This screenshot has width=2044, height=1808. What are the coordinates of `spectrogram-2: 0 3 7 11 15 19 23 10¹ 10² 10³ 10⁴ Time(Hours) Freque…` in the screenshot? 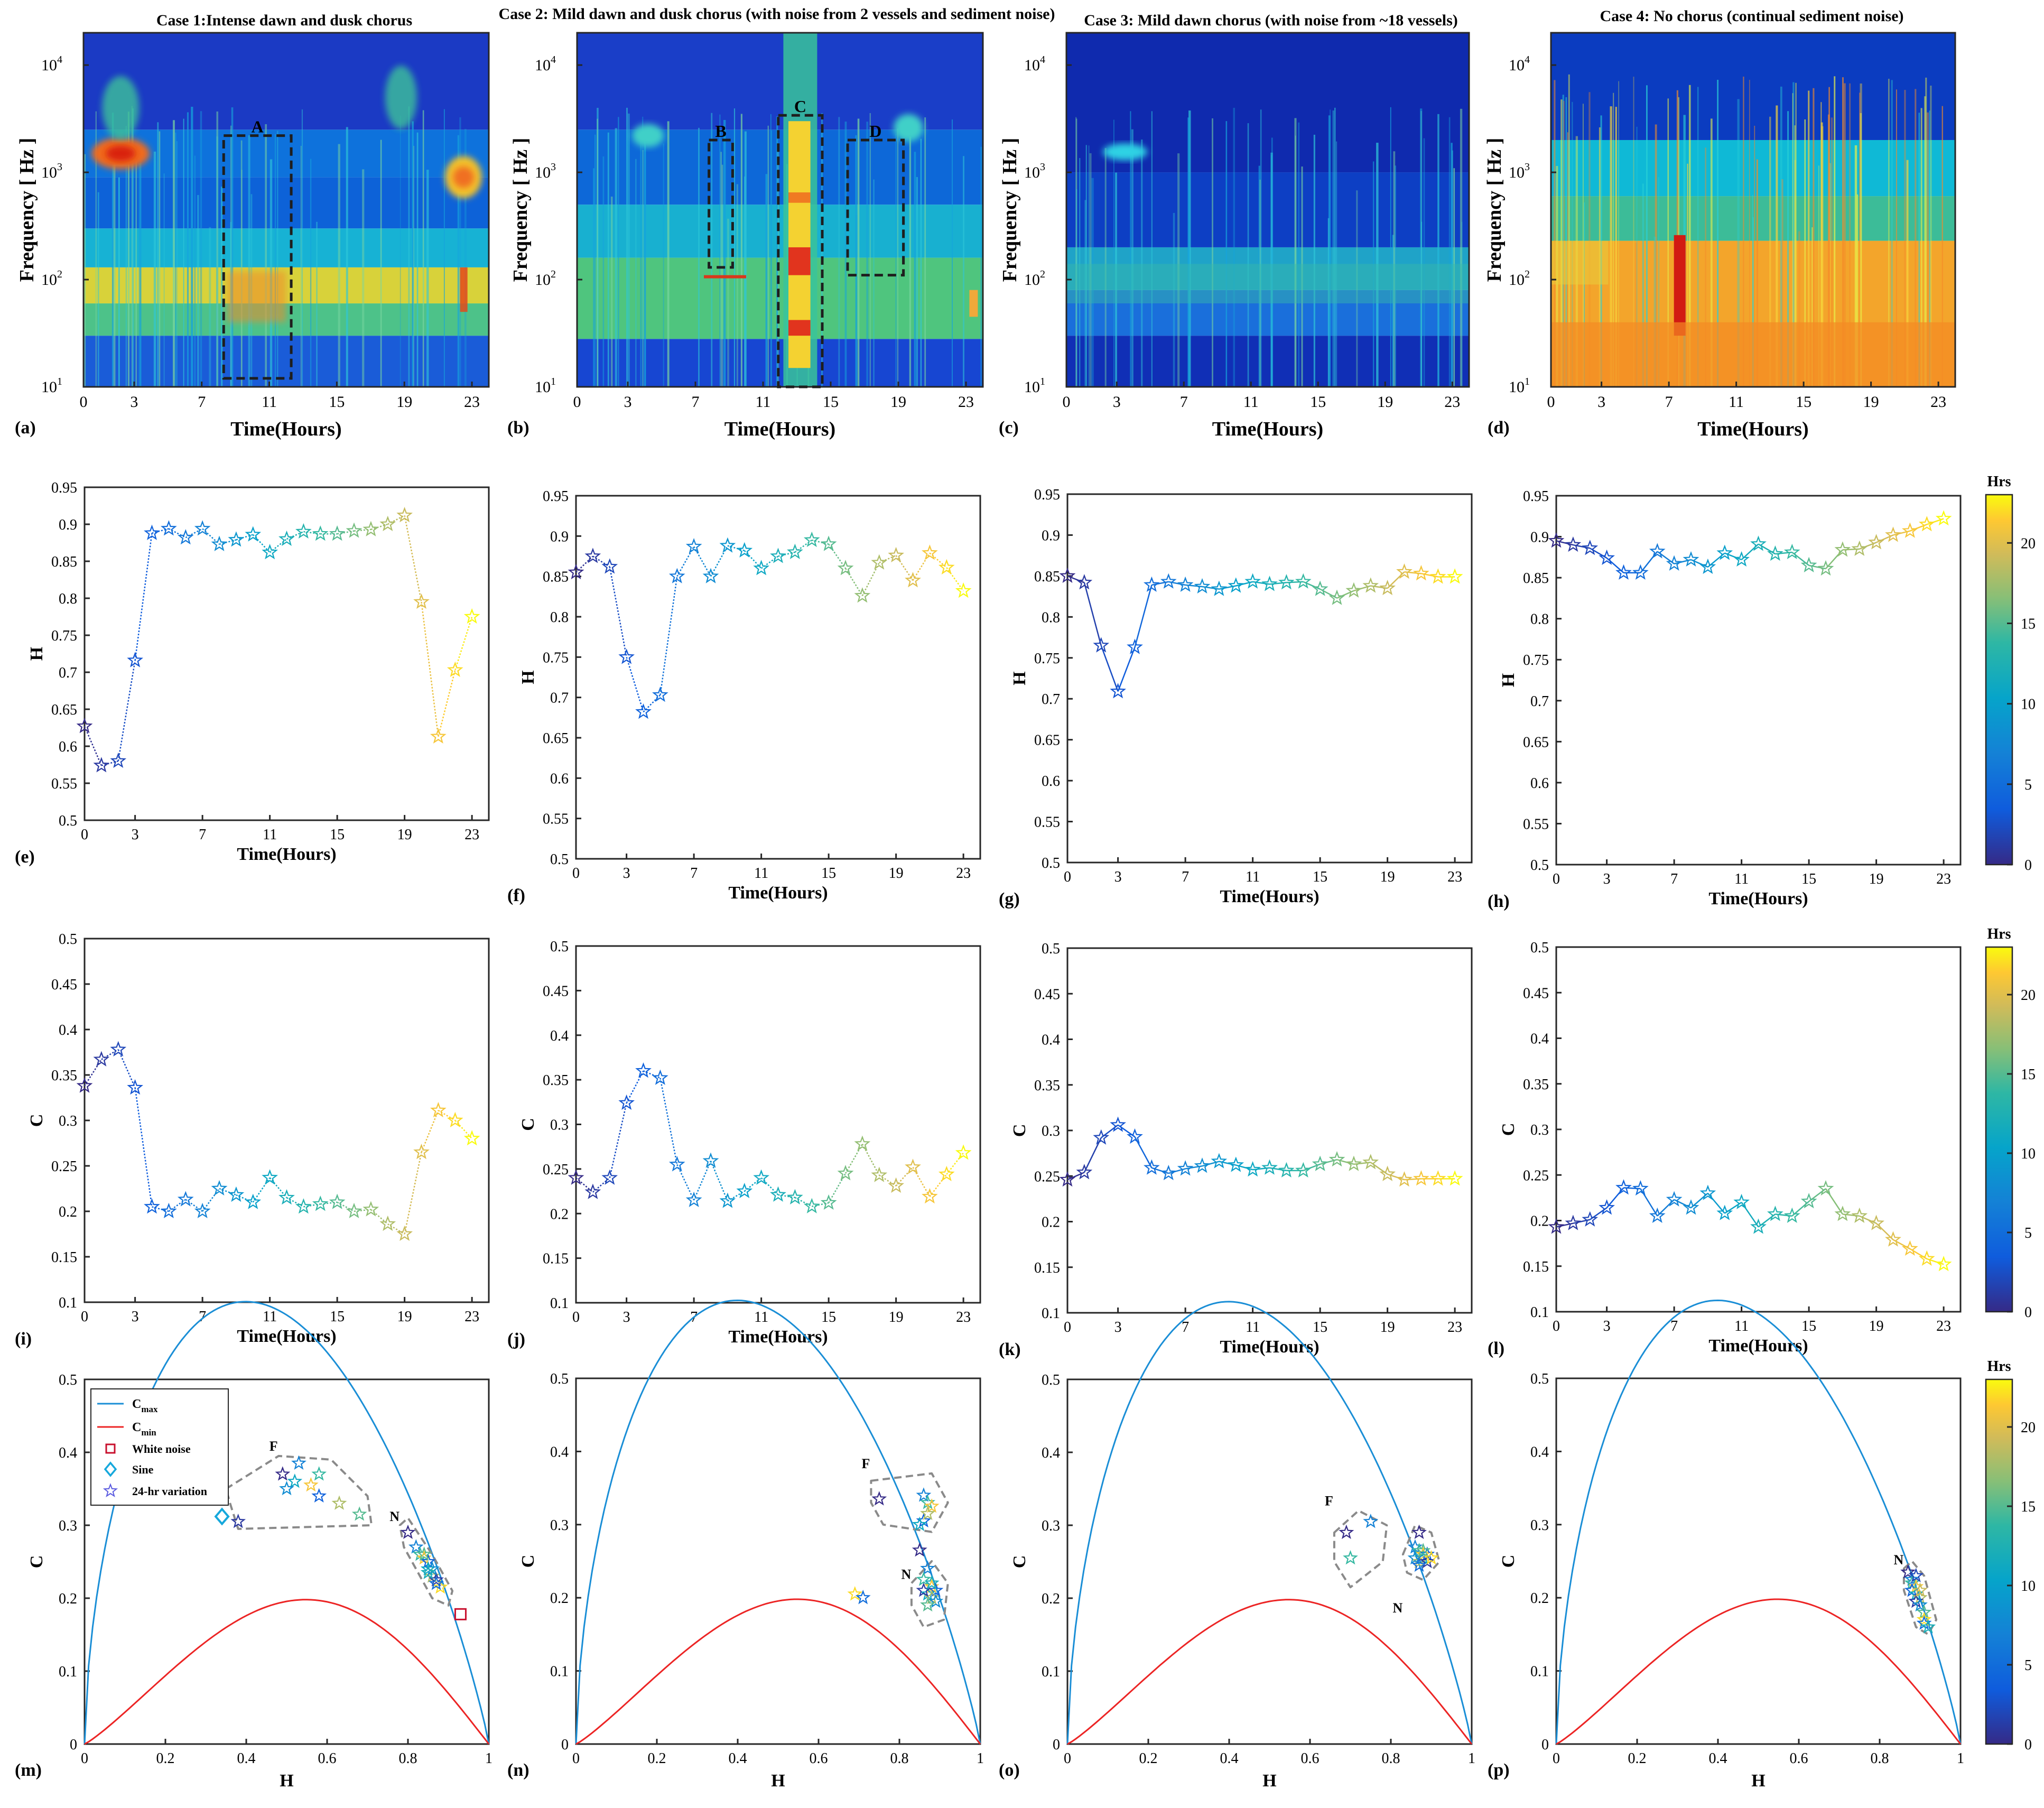 It's located at (745, 236).